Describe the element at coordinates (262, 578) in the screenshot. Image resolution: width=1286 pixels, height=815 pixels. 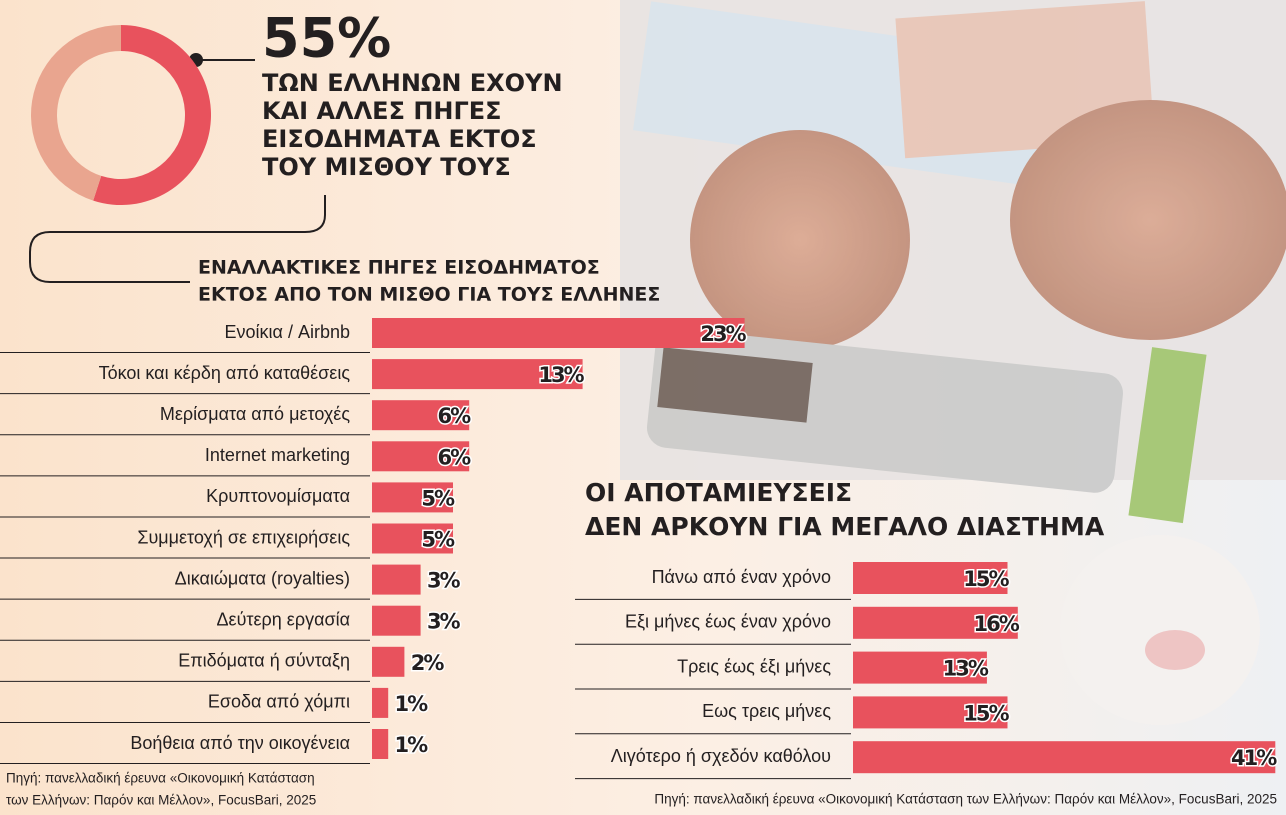
I see `category-label: Δικαιώματα (royalties)` at that location.